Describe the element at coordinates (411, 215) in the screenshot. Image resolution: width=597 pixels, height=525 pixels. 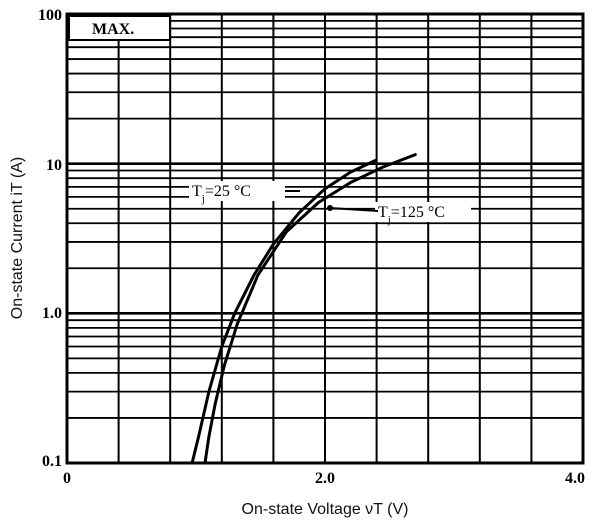
I see `series-label-tj-125: Tj=125 °C` at that location.